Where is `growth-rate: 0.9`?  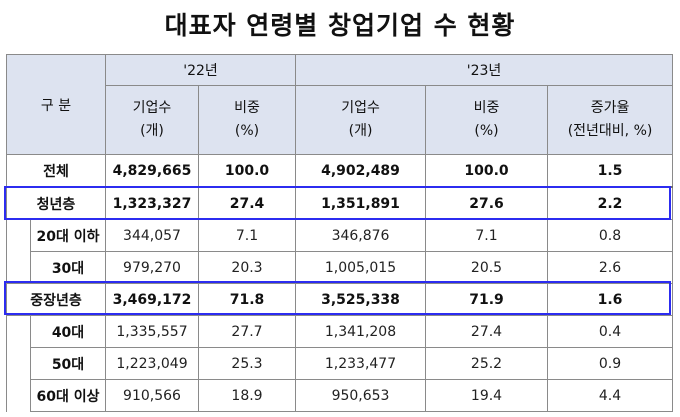
growth-rate: 0.9 is located at coordinates (610, 363).